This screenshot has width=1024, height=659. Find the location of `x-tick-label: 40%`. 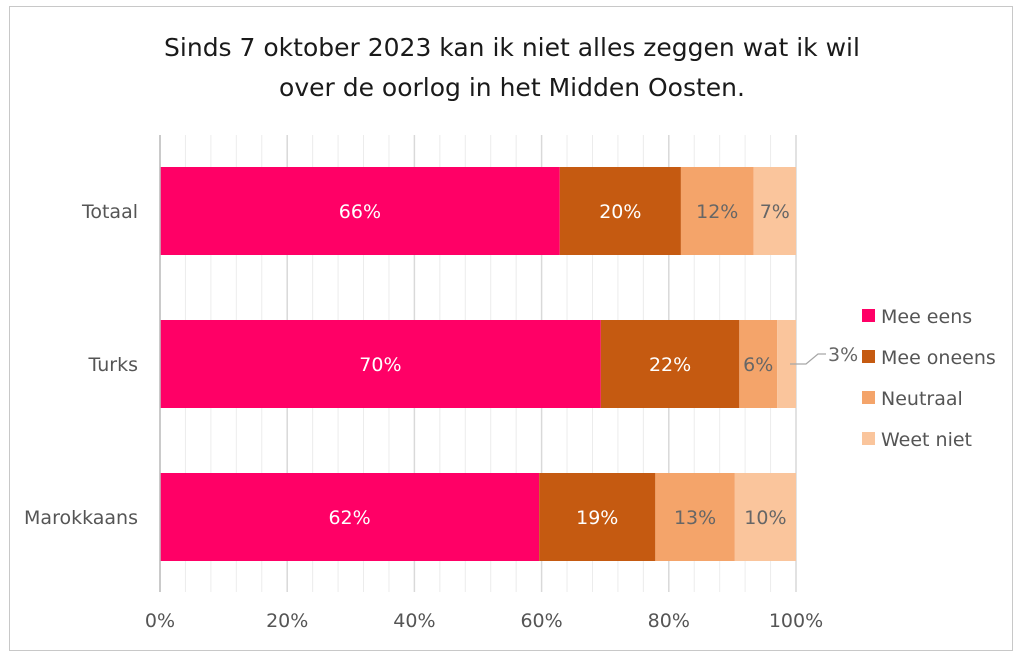

x-tick-label: 40% is located at coordinates (414, 621).